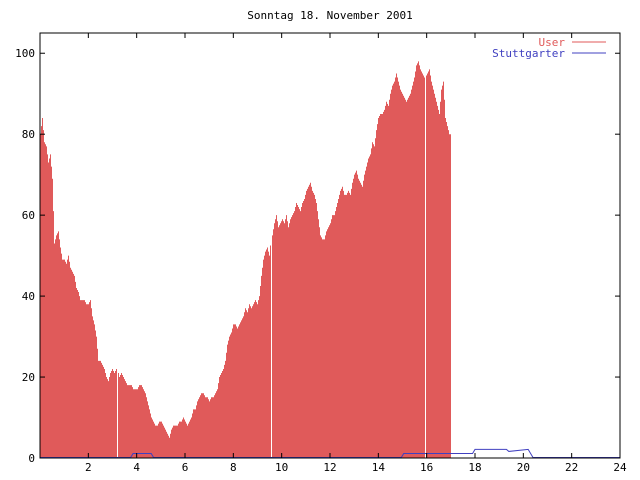 This screenshot has width=640, height=480. Describe the element at coordinates (620, 467) in the screenshot. I see `x-tick-label: 24` at that location.